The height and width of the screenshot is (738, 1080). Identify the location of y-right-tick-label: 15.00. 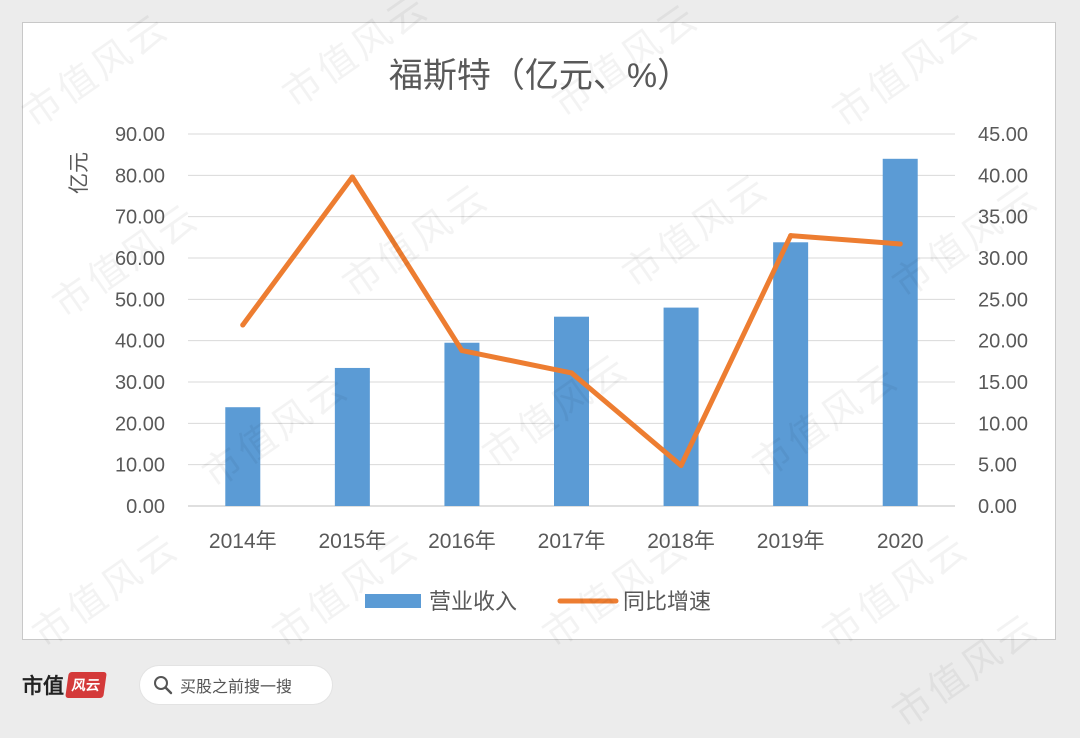
(1003, 383).